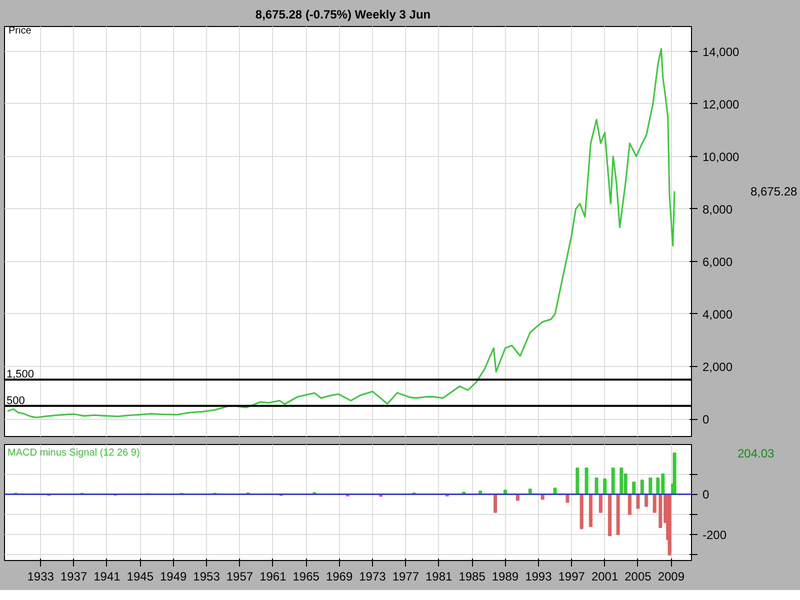 The width and height of the screenshot is (800, 600). I want to click on text: 8,675.28, so click(774, 191).